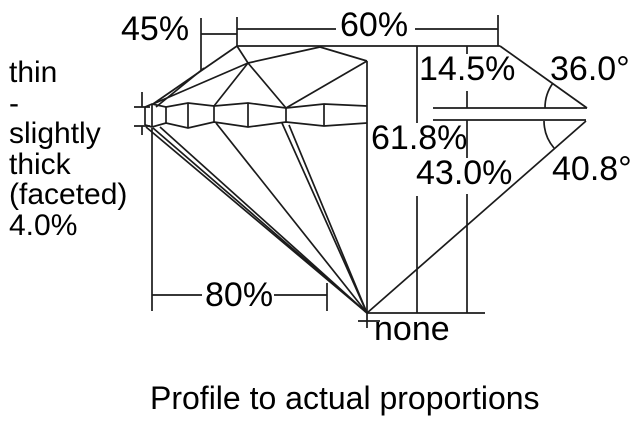 Image resolution: width=640 pixels, height=430 pixels. I want to click on pavilion-depth-label: 43.0%, so click(464, 173).